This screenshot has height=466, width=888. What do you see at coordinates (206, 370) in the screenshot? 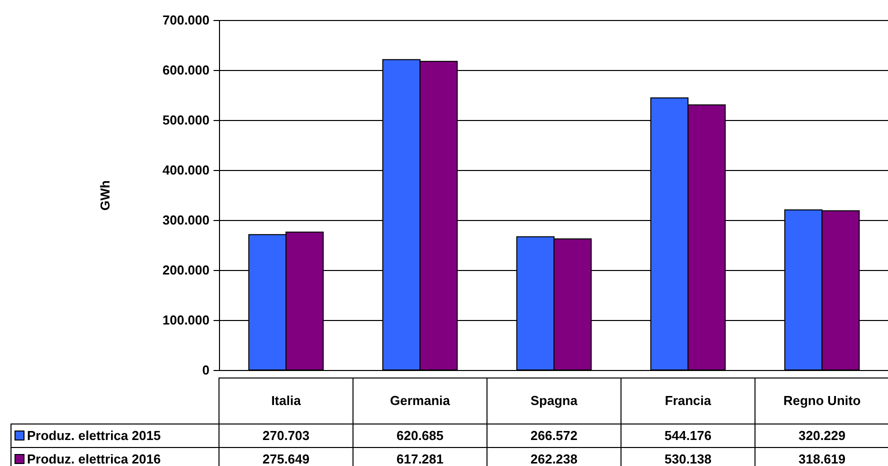
I see `y-tick-label: 0` at bounding box center [206, 370].